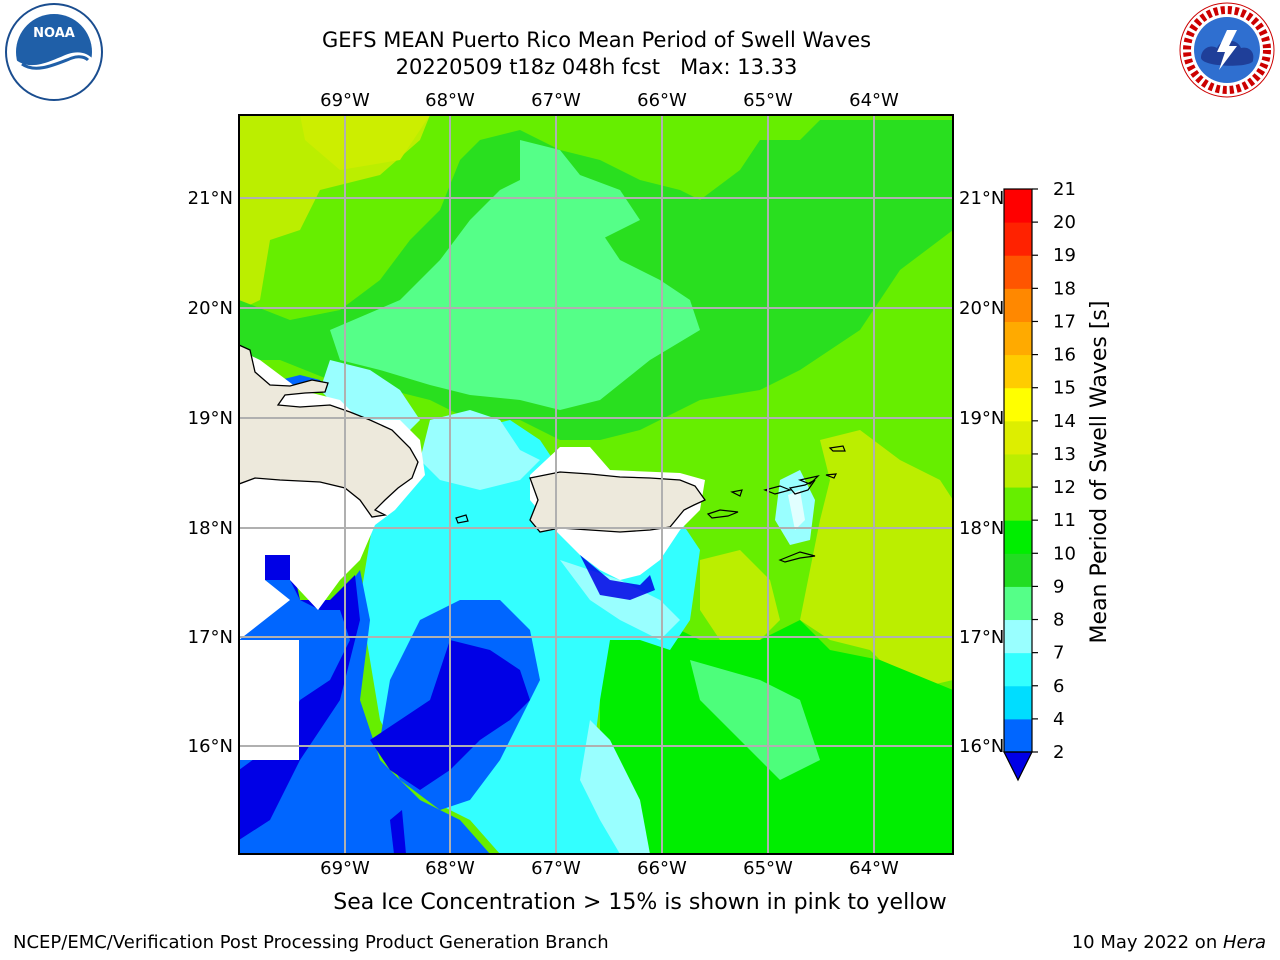 This screenshot has width=1280, height=960. I want to click on chart-subtitle: 20220509 t18z 048h fcst Max: 13.33, so click(596, 67).